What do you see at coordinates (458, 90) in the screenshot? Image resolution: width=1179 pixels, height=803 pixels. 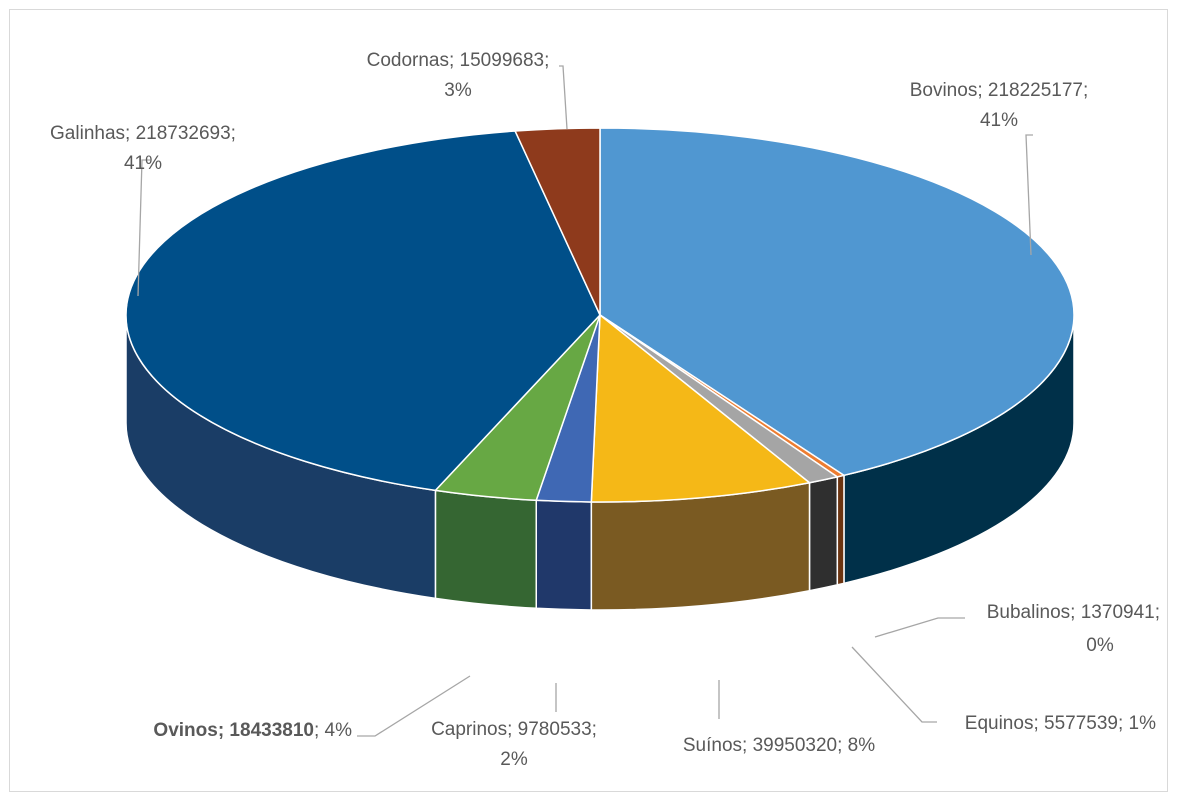 I see `data-label-codornas-percent: 3%` at bounding box center [458, 90].